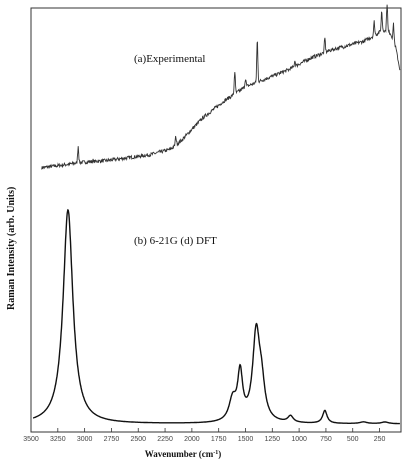 This screenshot has height=466, width=412. Describe the element at coordinates (169, 59) in the screenshot. I see `series-label-experimental: (a)Experimental` at that location.